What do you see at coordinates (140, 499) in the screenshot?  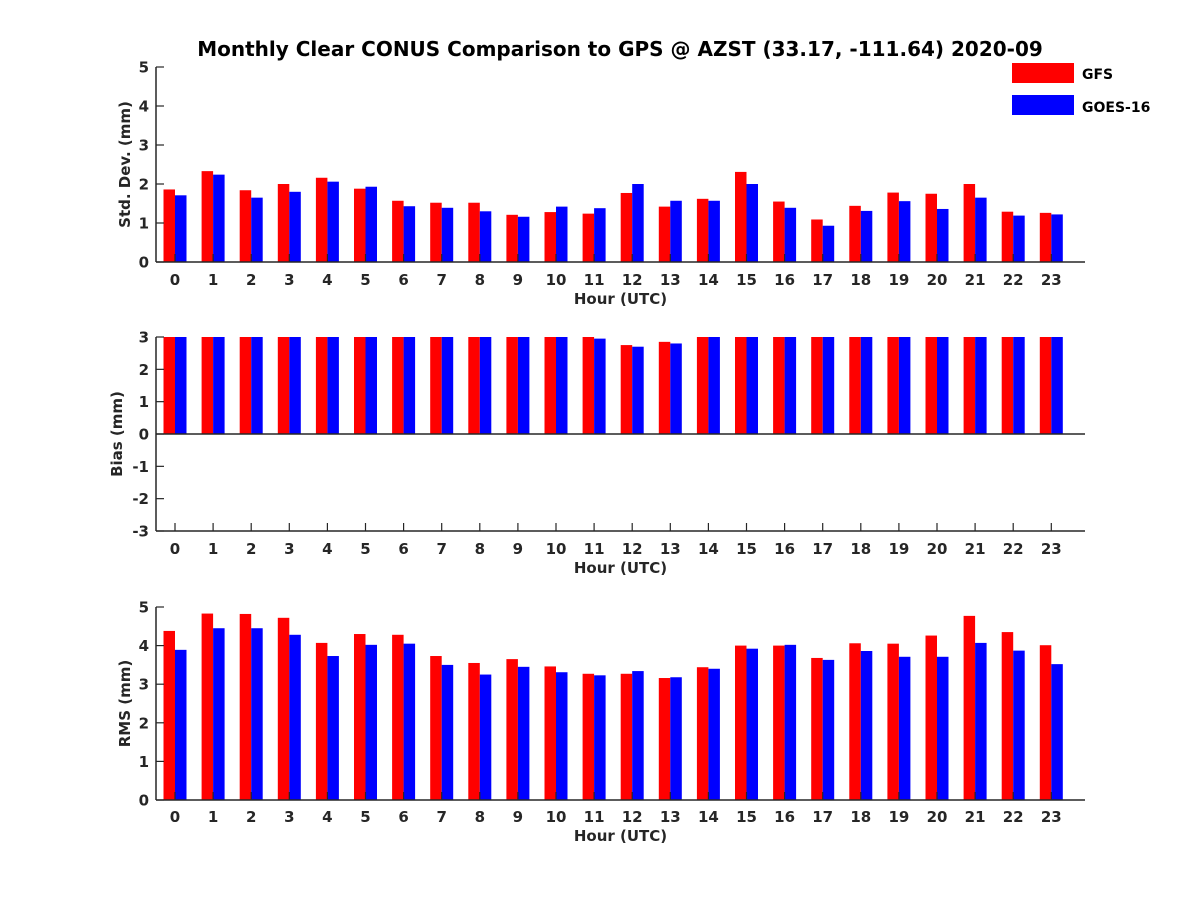 I see `y-tick-label: -2` at bounding box center [140, 499].